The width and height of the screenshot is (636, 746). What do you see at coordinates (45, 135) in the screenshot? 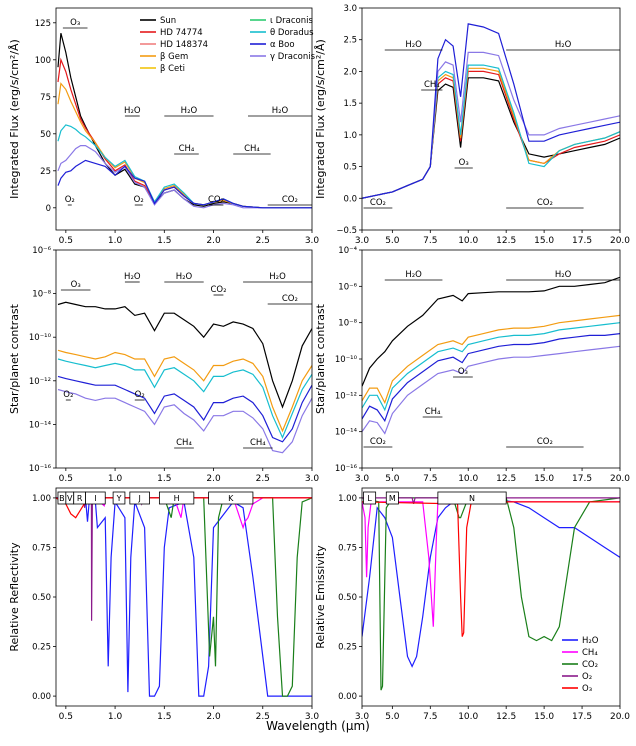
I see `y-tick-label: 50` at bounding box center [45, 135].